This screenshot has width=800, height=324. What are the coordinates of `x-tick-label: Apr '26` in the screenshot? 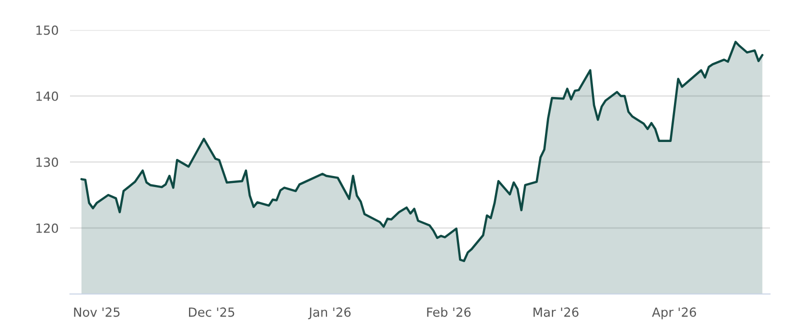 It's located at (674, 313).